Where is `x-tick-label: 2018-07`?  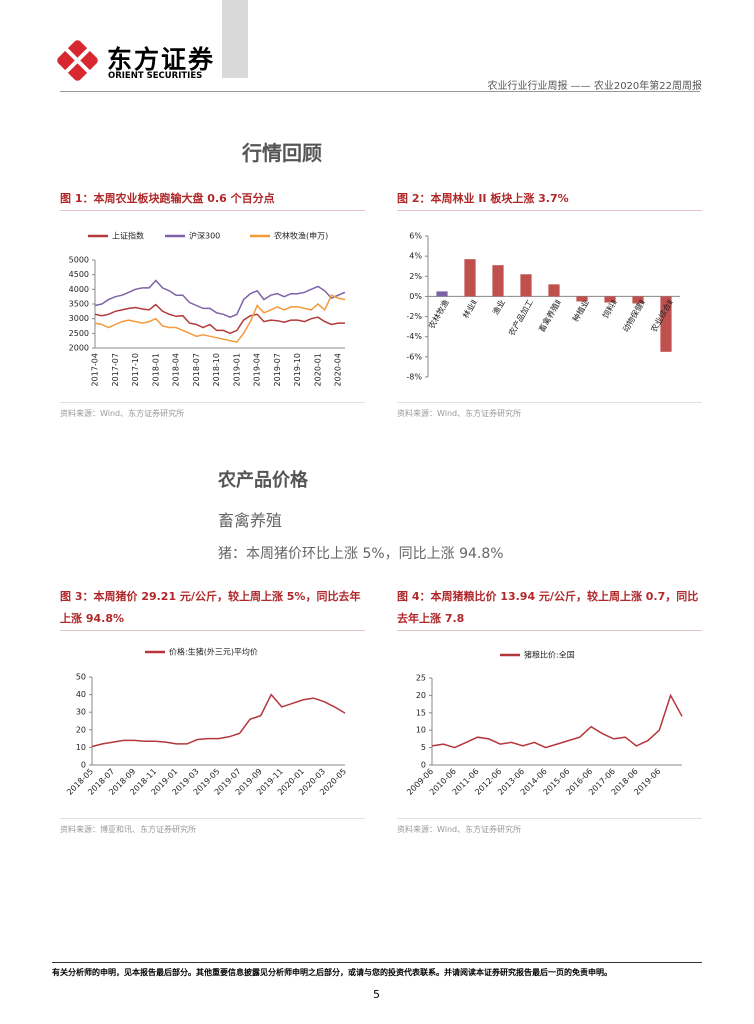
x-tick-label: 2018-07 is located at coordinates (196, 369).